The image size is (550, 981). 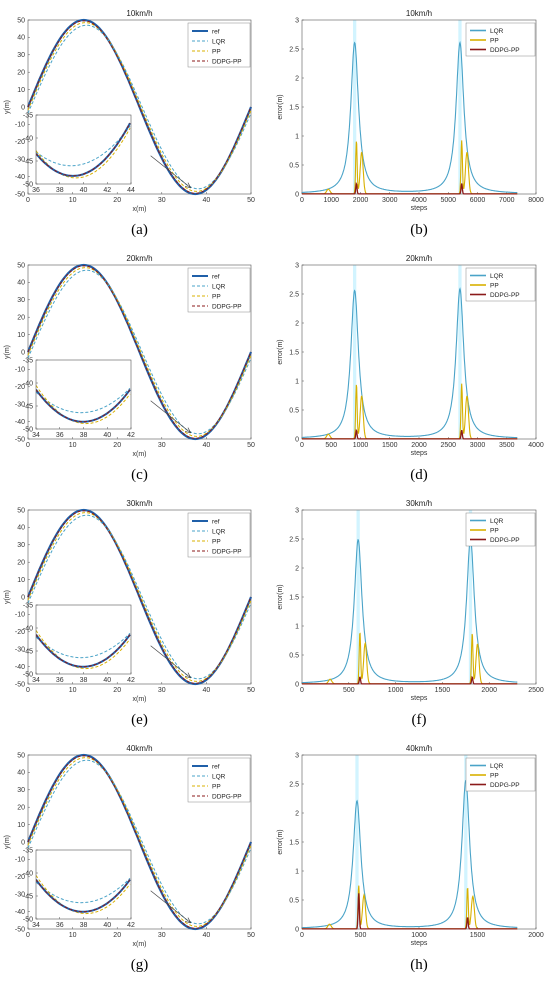 I want to click on y-tick-label: -40, so click(x=20, y=912).